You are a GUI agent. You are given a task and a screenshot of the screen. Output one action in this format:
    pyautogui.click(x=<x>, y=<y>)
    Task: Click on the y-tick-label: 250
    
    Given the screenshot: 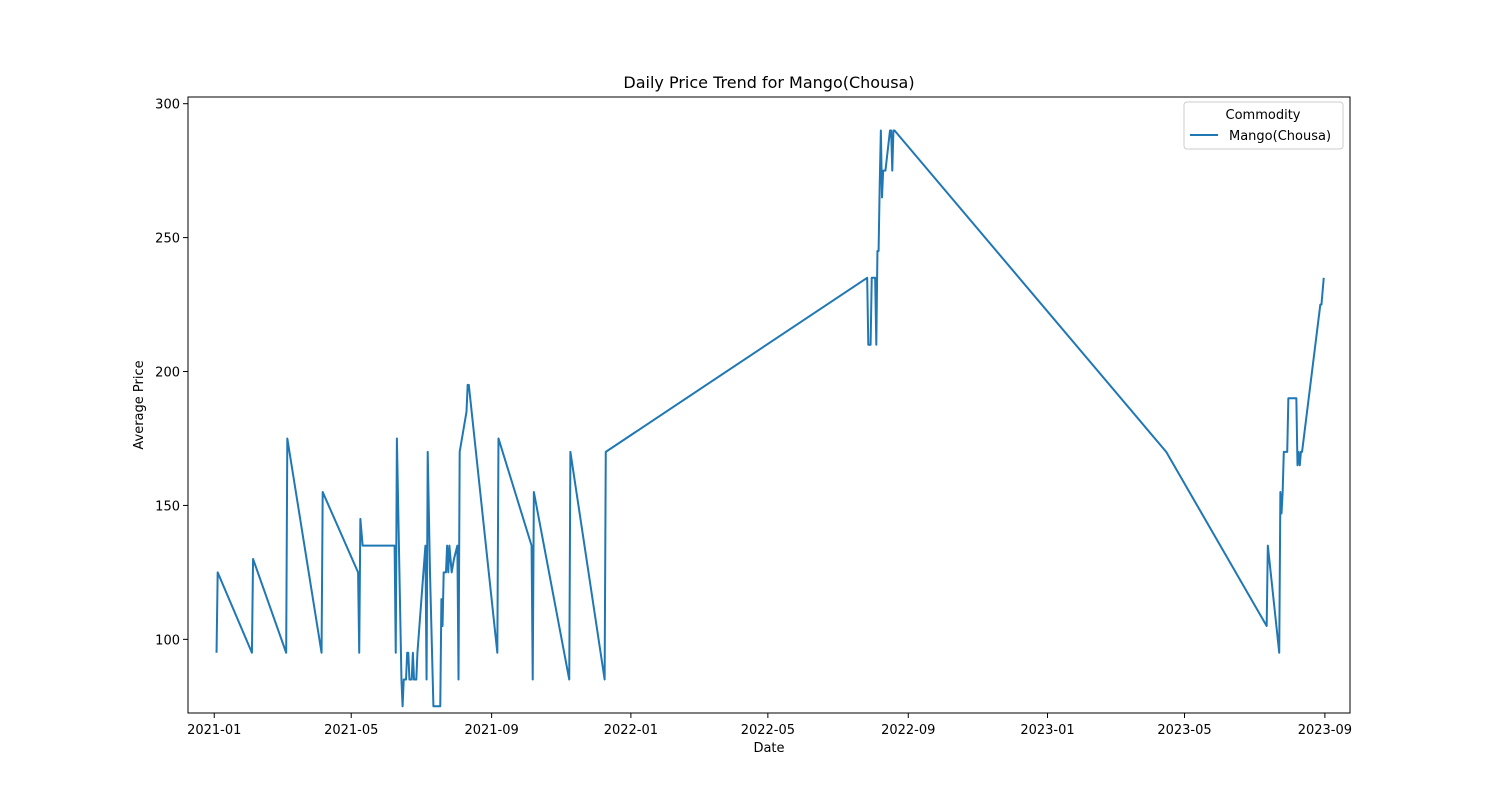 What is the action you would take?
    pyautogui.click(x=167, y=239)
    